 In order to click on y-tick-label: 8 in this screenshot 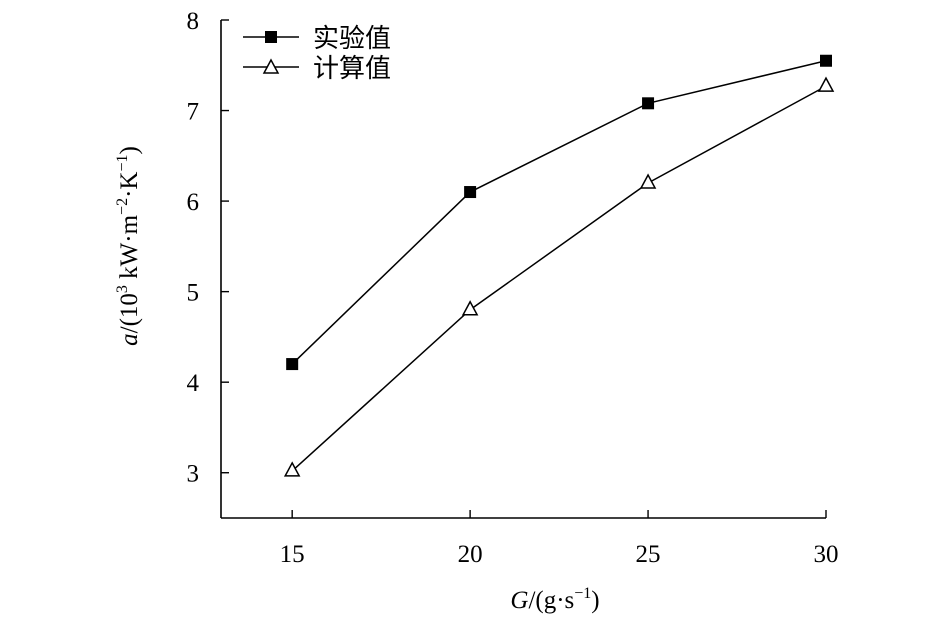, I will do `click(193, 21)`.